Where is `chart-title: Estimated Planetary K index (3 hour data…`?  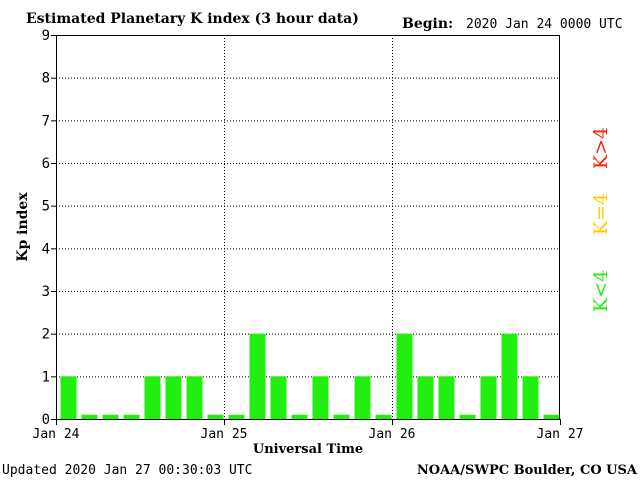 chart-title: Estimated Planetary K index (3 hour data… is located at coordinates (192, 19).